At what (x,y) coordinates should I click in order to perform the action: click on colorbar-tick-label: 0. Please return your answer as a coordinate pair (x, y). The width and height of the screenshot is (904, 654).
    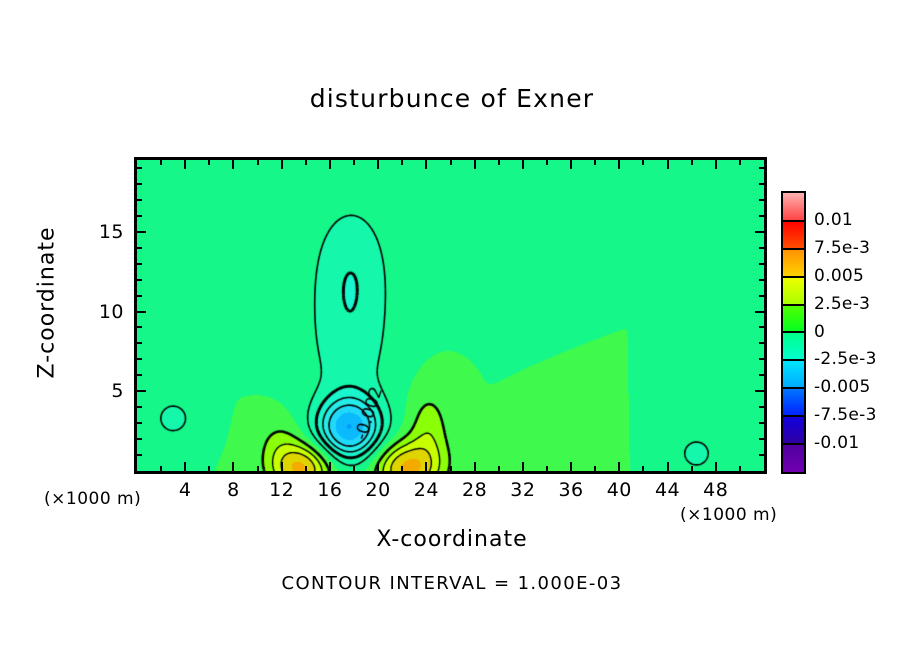
    Looking at the image, I should click on (820, 331).